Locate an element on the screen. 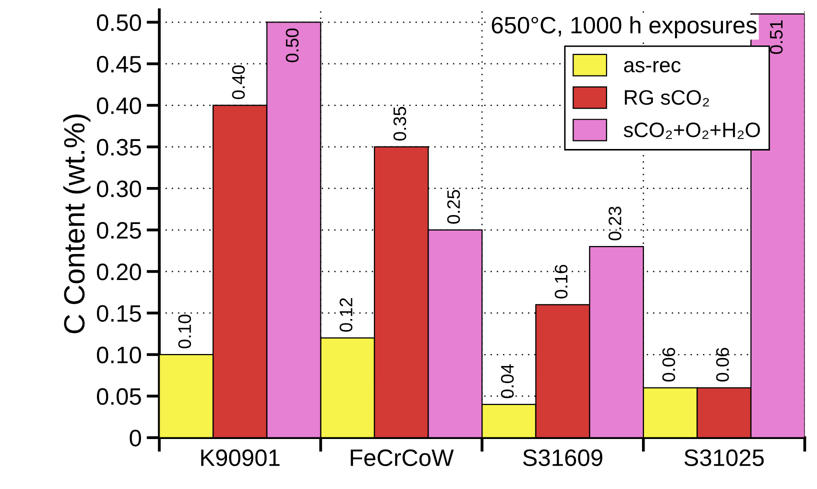 This screenshot has width=817, height=489. data-label: 0.40 is located at coordinates (238, 82).